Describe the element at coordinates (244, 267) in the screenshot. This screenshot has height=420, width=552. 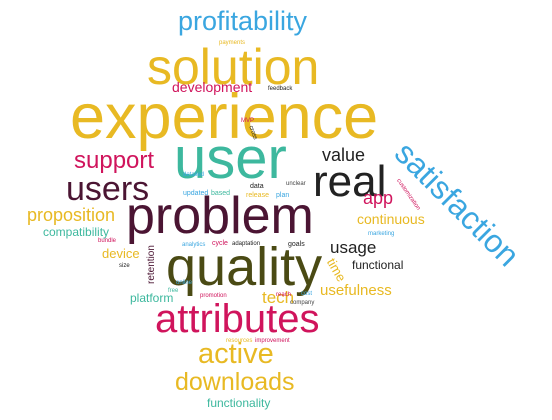
I see `word-quality: quality` at that location.